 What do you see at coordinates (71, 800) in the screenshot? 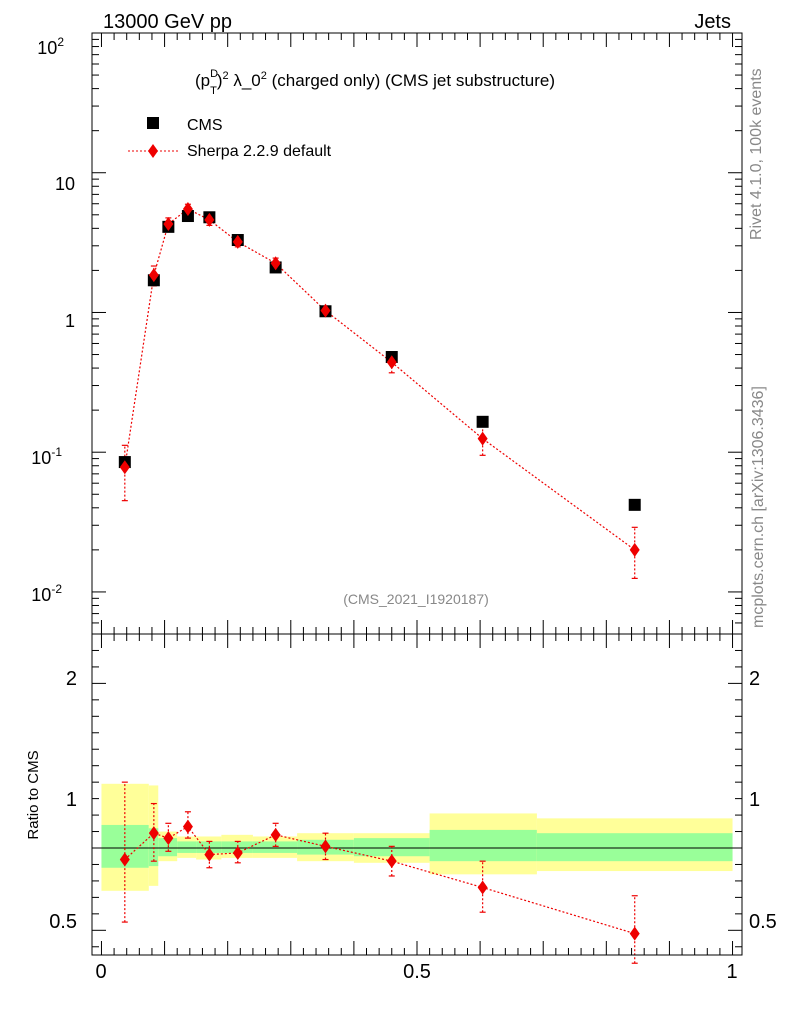
I see `ratio-y-tick-label-1: 1` at bounding box center [71, 800].